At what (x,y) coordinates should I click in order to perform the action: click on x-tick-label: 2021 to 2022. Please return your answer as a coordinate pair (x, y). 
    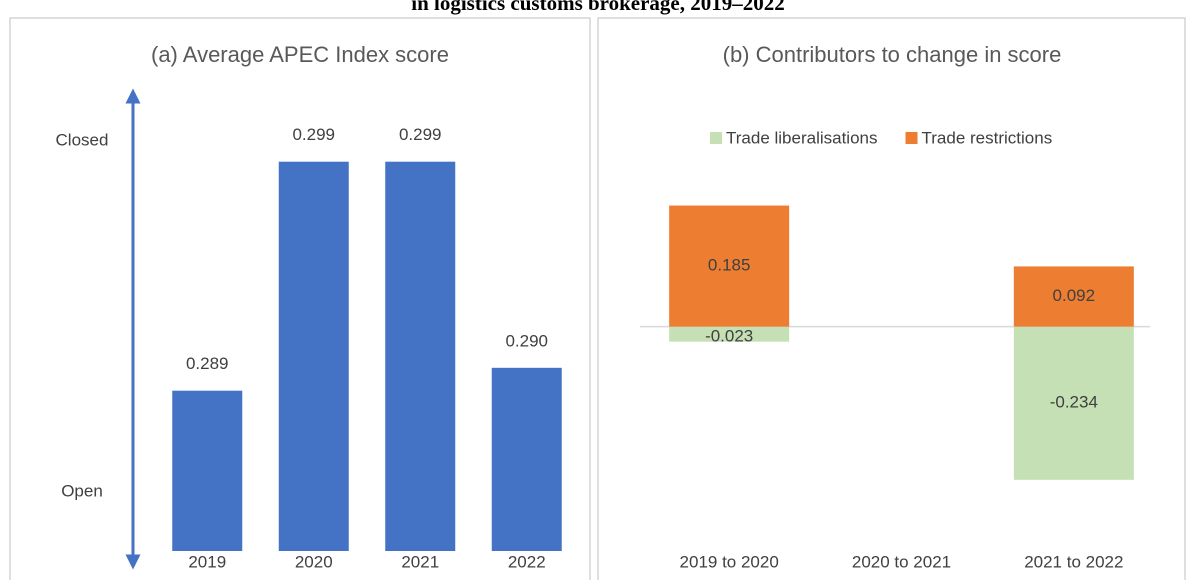
    Looking at the image, I should click on (1073, 561).